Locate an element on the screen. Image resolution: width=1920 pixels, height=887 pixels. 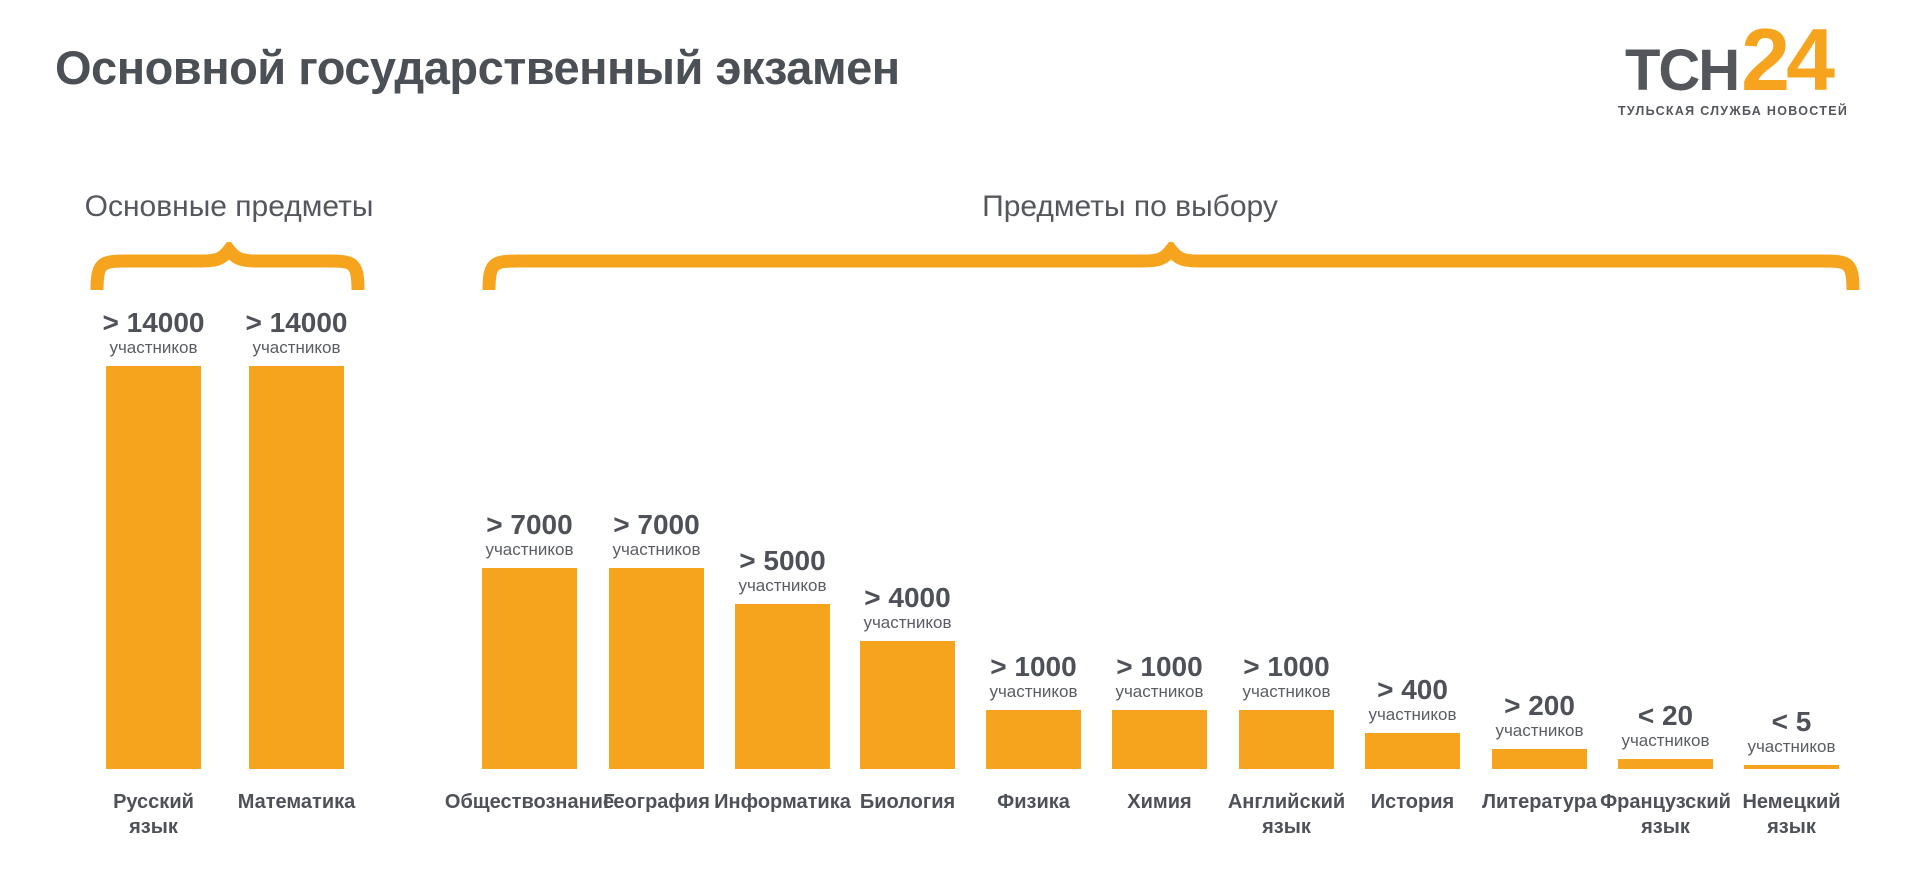
value-number: > 400 is located at coordinates (1412, 689).